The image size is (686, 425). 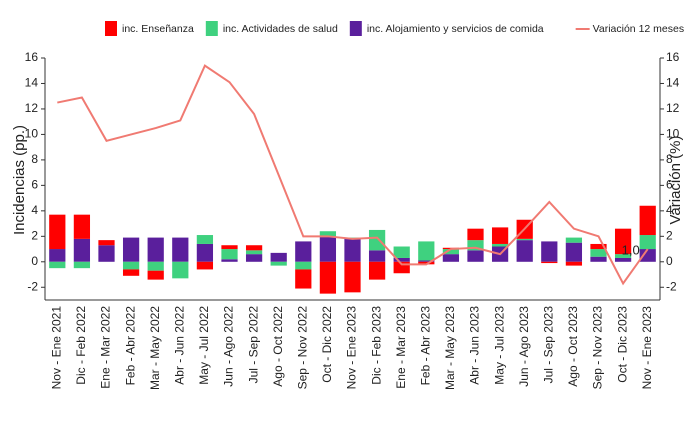 What do you see at coordinates (669, 210) in the screenshot?
I see `y2-tick-label: 4` at bounding box center [669, 210].